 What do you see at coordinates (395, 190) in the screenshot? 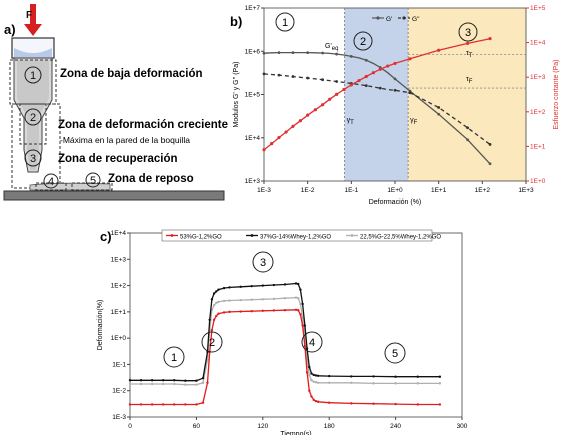
I see `x-tick-label: 1E+0` at bounding box center [395, 190].